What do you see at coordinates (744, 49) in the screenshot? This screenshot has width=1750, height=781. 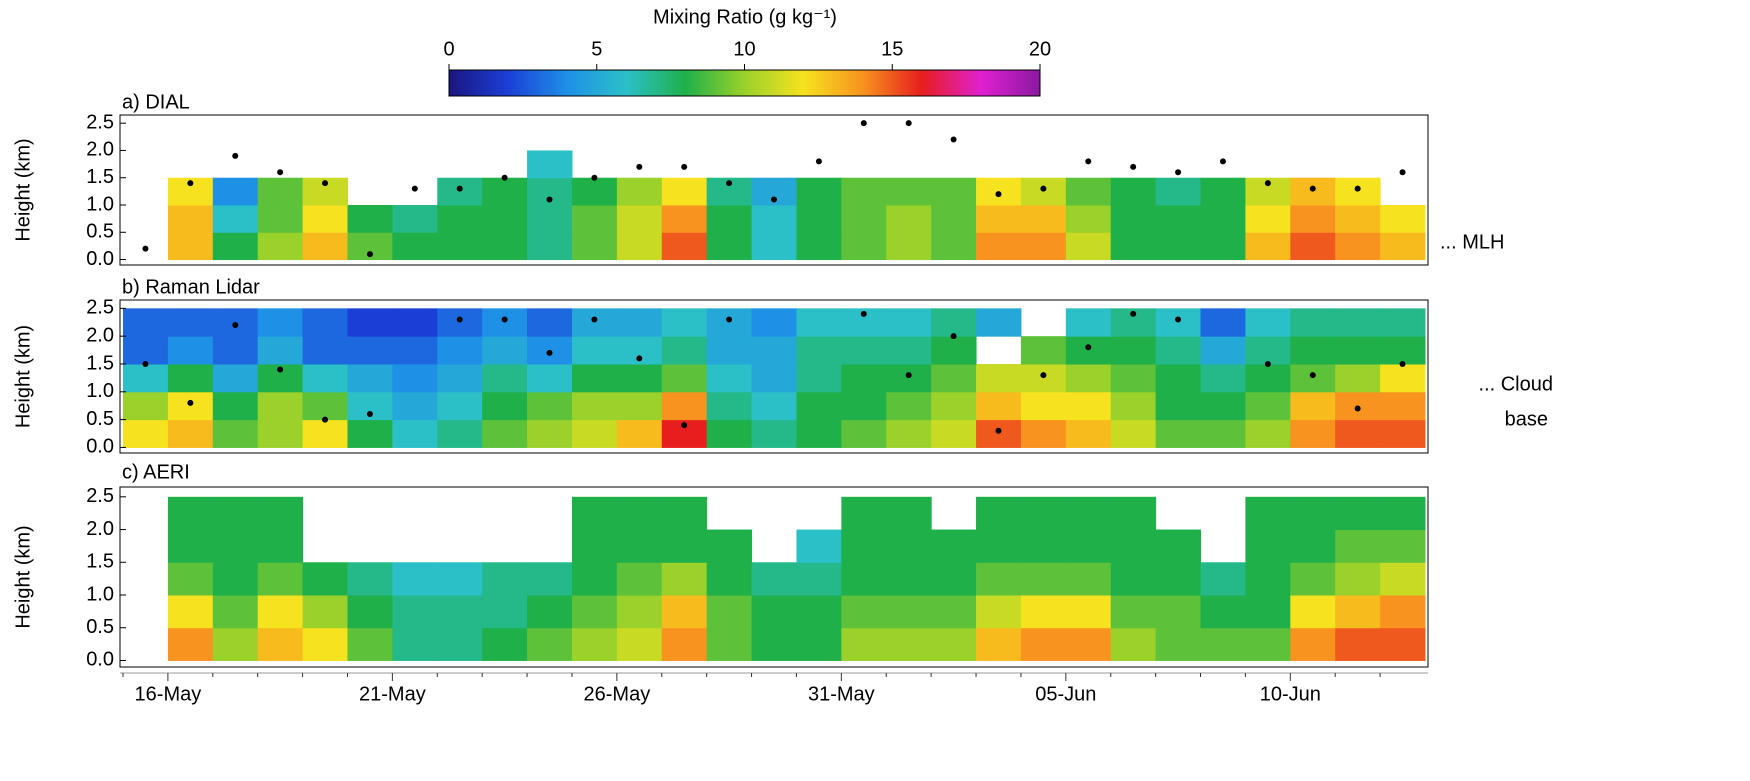 I see `colorbar-tick-label: 10` at bounding box center [744, 49].